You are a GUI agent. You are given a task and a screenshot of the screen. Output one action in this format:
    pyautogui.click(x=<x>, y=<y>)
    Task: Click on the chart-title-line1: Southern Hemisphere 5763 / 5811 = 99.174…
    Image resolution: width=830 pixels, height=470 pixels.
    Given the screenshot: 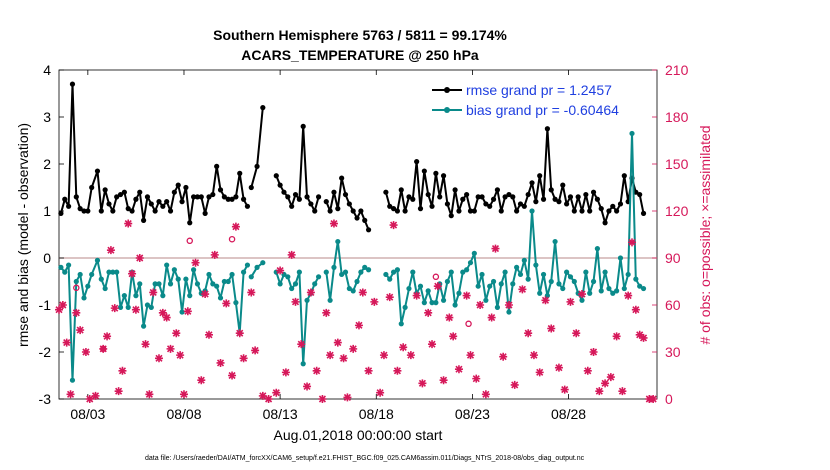 What is the action you would take?
    pyautogui.click(x=360, y=35)
    